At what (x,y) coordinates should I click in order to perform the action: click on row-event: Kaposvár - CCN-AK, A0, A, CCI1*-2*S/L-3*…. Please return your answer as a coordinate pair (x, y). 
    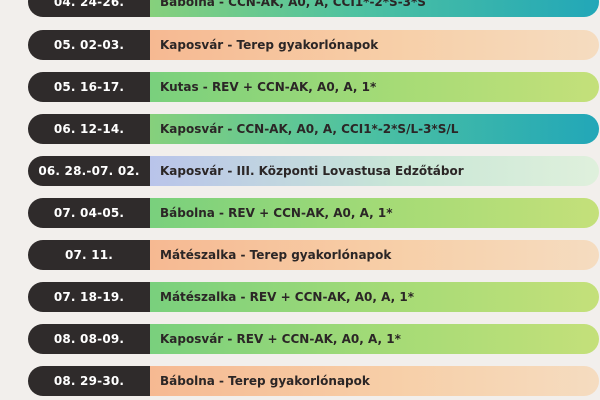
    Looking at the image, I should click on (374, 129).